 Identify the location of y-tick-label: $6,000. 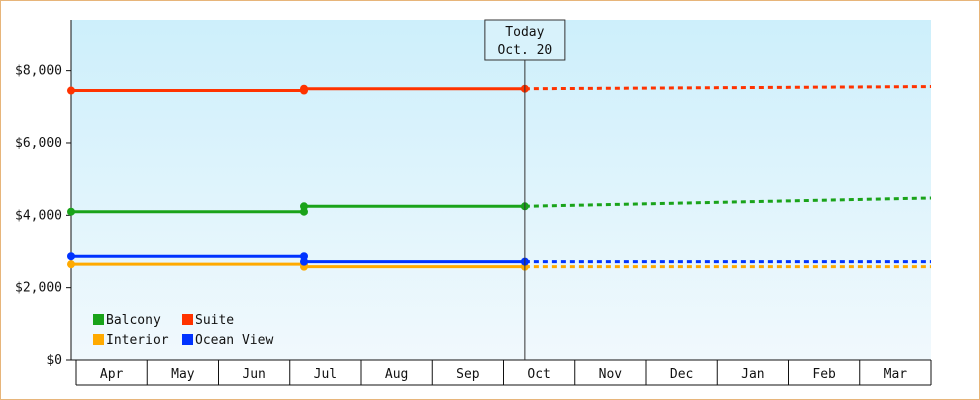
(38, 143).